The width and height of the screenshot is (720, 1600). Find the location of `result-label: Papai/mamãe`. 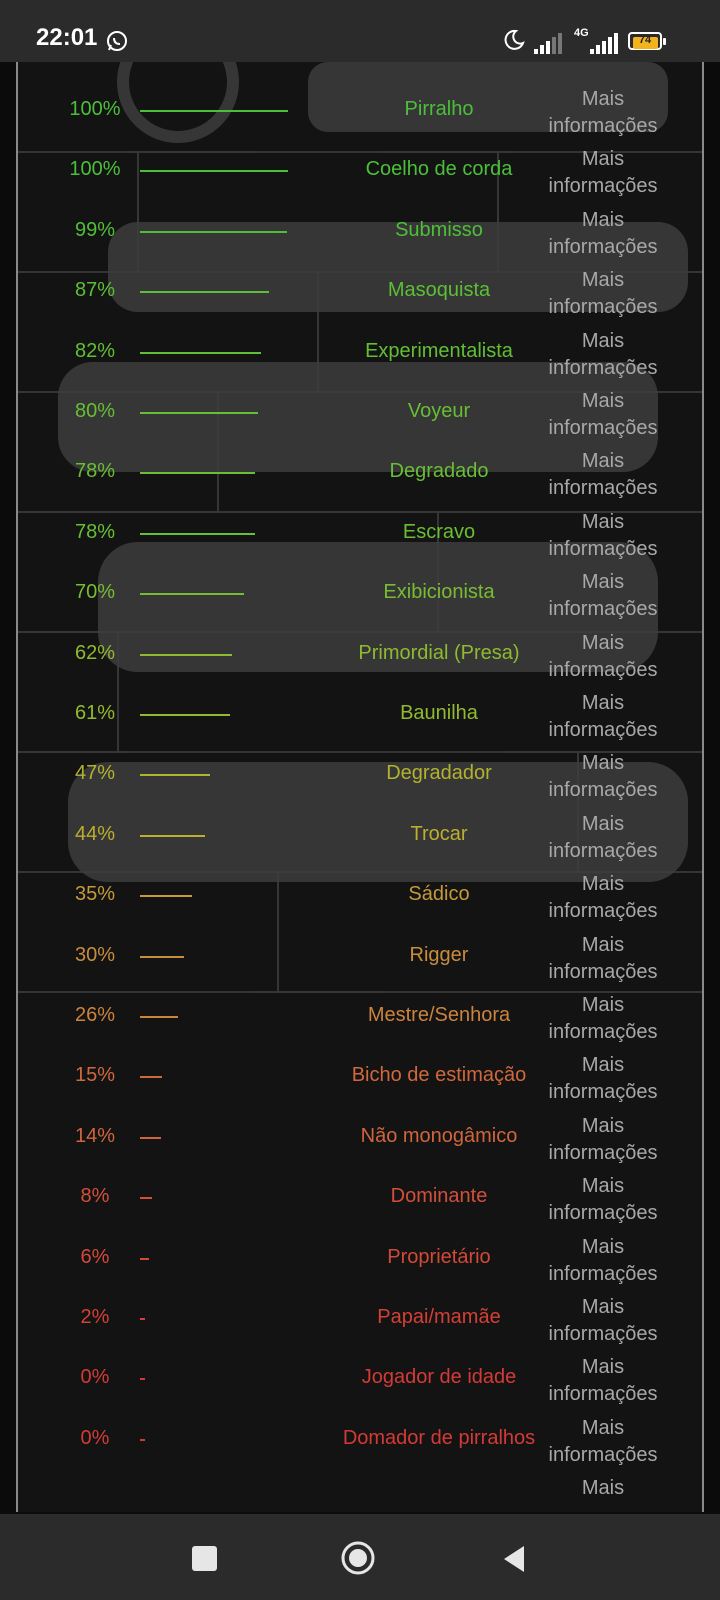

result-label: Papai/mamãe is located at coordinates (439, 1317).